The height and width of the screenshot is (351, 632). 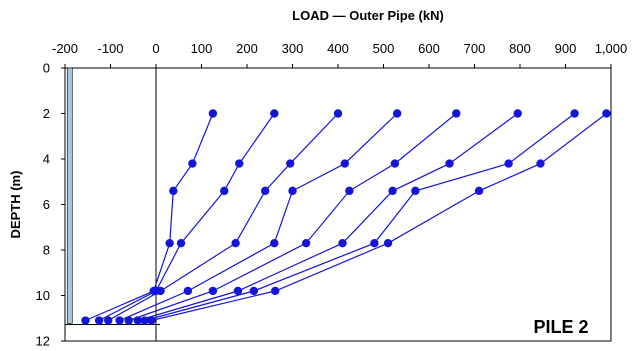 I want to click on chart-title: LOAD — Outer Pipe (kN), so click(x=368, y=15).